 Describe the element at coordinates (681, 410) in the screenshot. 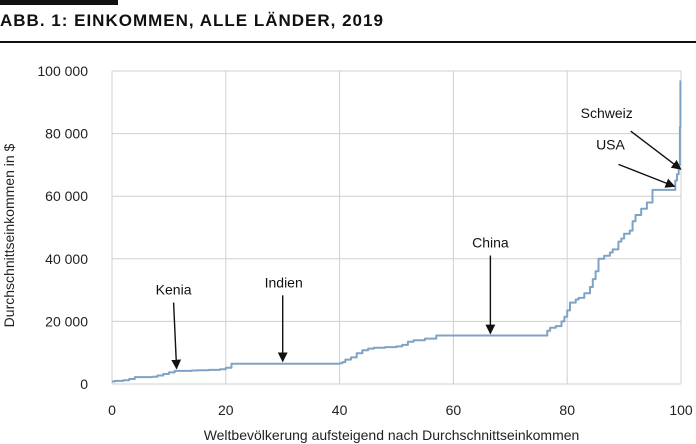

I see `x-tick-label: 100` at that location.